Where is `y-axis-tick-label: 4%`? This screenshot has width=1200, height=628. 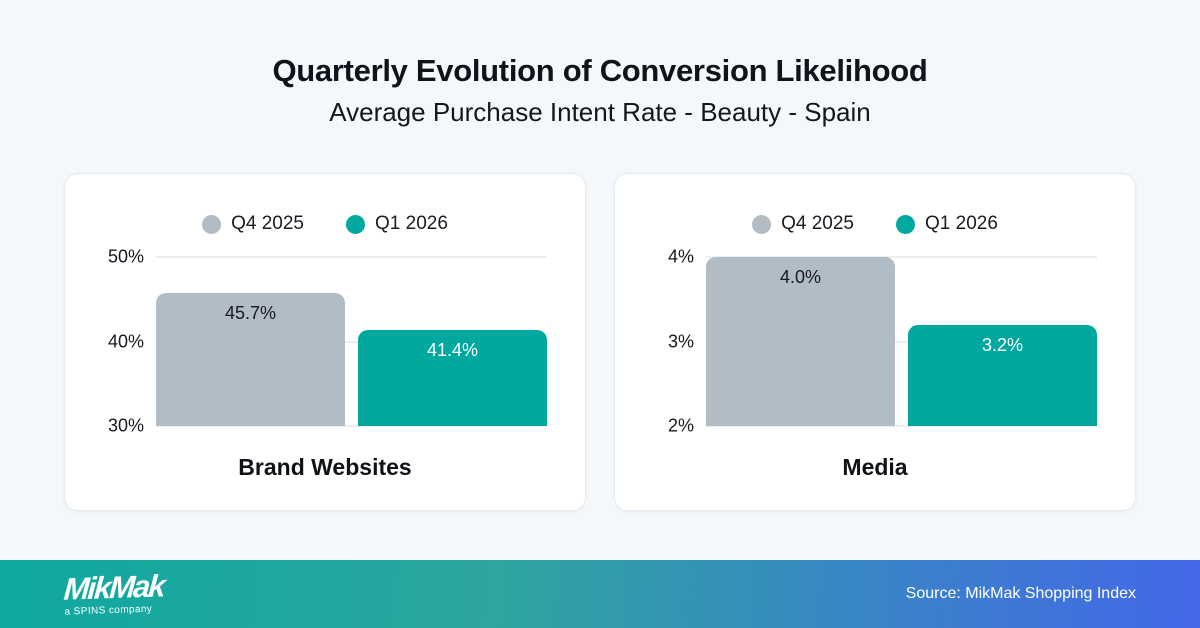 y-axis-tick-label: 4% is located at coordinates (680, 256).